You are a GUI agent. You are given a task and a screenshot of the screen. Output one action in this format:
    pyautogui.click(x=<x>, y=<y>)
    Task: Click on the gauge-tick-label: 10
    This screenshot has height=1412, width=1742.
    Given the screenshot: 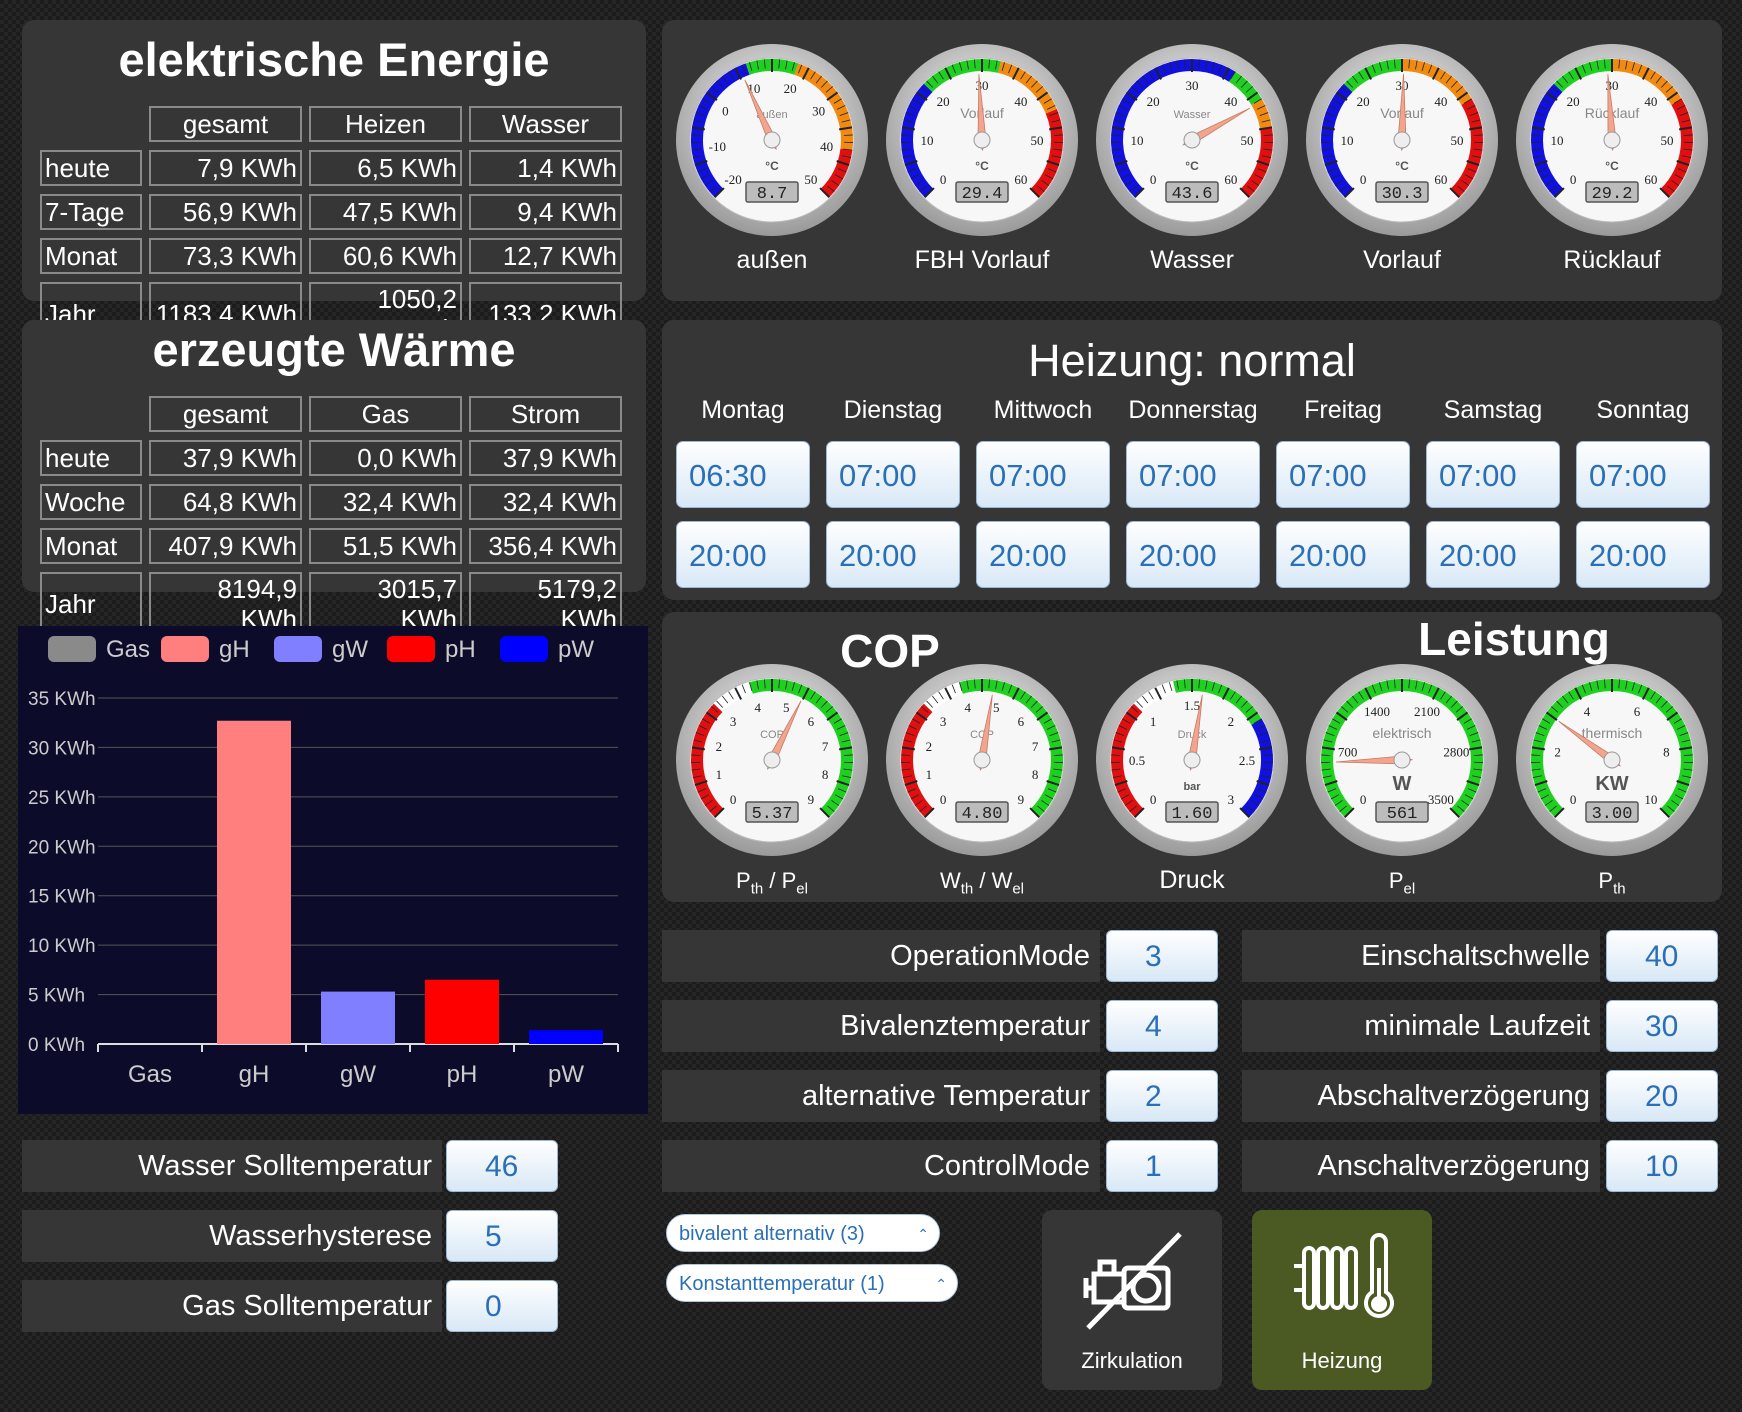 What is the action you would take?
    pyautogui.click(x=1347, y=140)
    